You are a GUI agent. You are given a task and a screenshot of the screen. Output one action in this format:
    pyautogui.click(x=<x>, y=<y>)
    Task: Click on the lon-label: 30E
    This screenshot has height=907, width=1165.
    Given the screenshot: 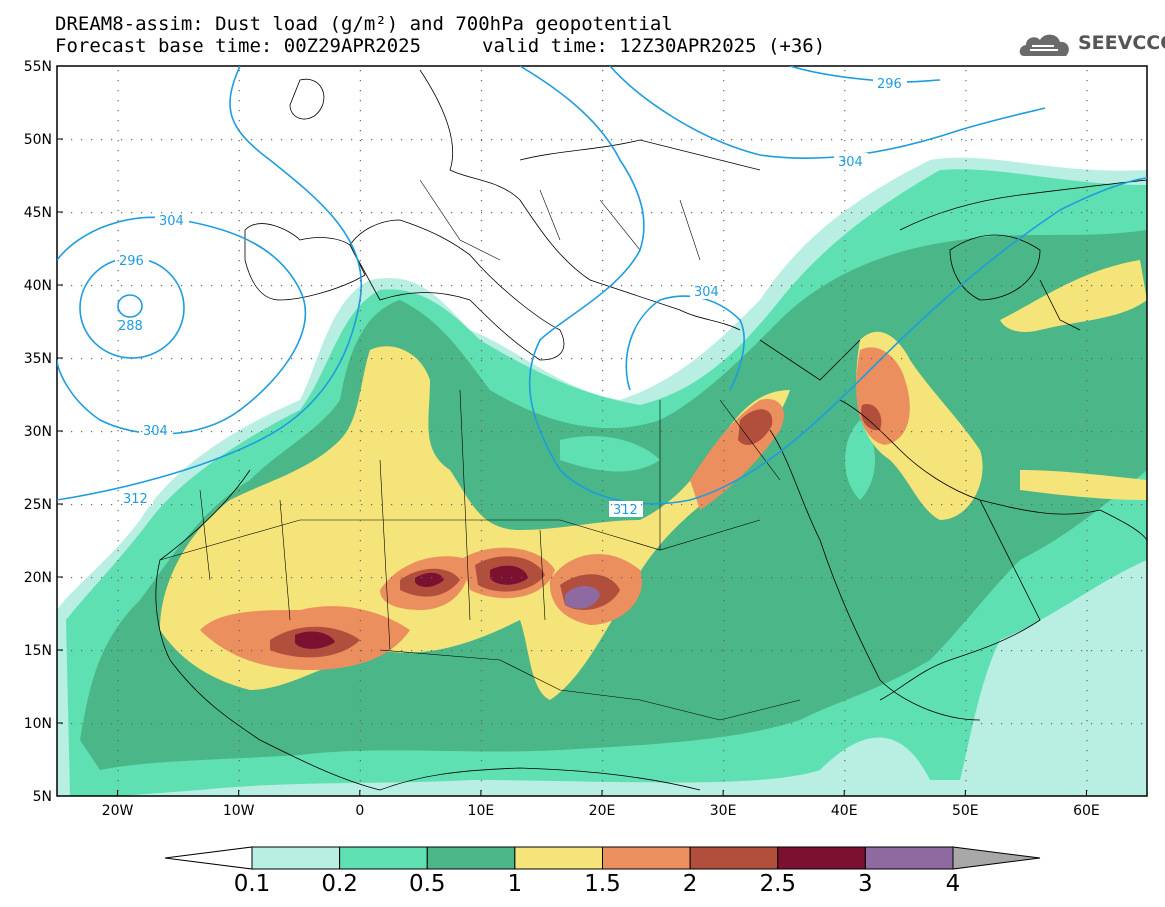 What is the action you would take?
    pyautogui.click(x=723, y=811)
    